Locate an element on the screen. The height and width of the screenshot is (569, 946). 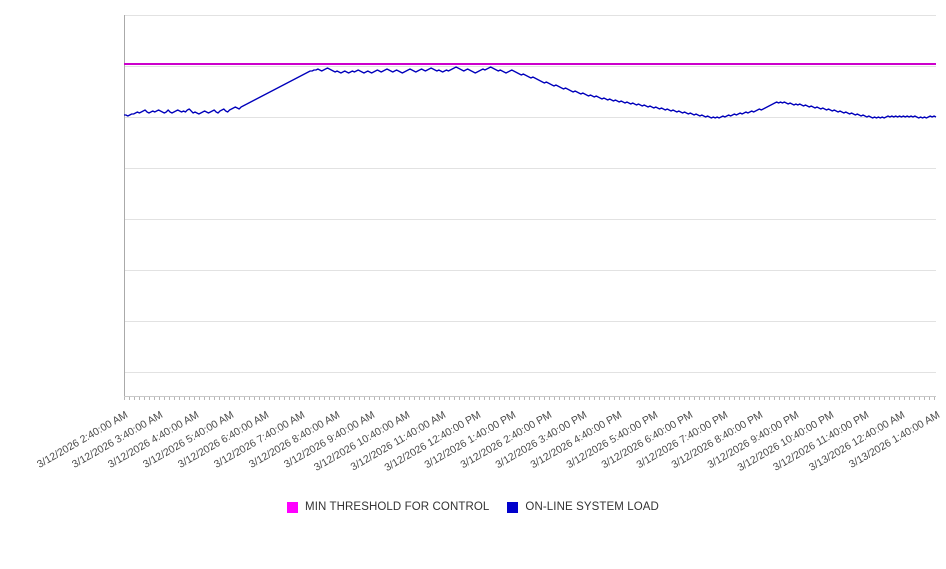
legend-swatch-magenta is located at coordinates (293, 507).